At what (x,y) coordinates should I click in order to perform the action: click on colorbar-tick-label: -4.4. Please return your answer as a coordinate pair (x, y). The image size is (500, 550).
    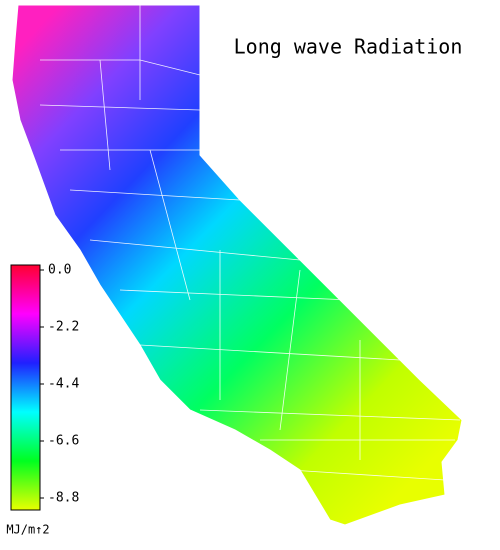
    Looking at the image, I should click on (63, 384).